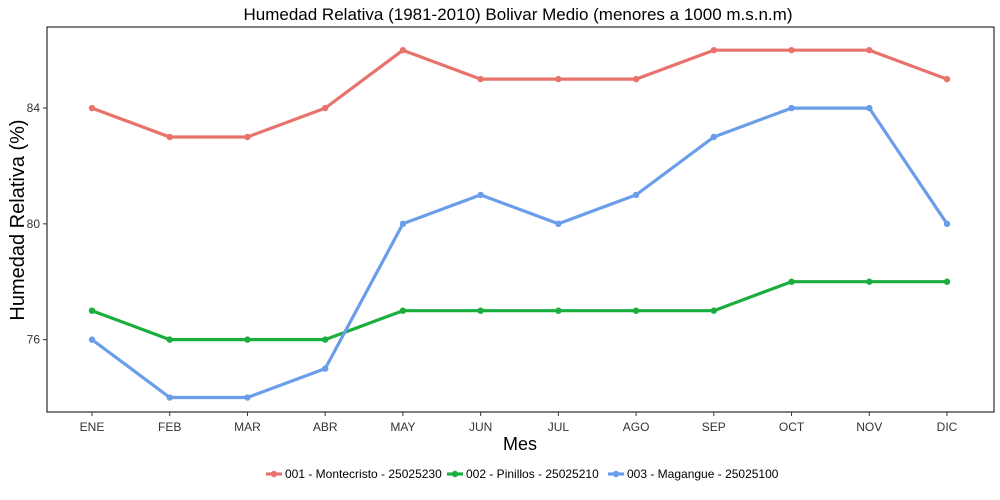 Image resolution: width=1000 pixels, height=500 pixels. What do you see at coordinates (703, 474) in the screenshot?
I see `legend-label: 003 - Magangue - 25025100` at bounding box center [703, 474].